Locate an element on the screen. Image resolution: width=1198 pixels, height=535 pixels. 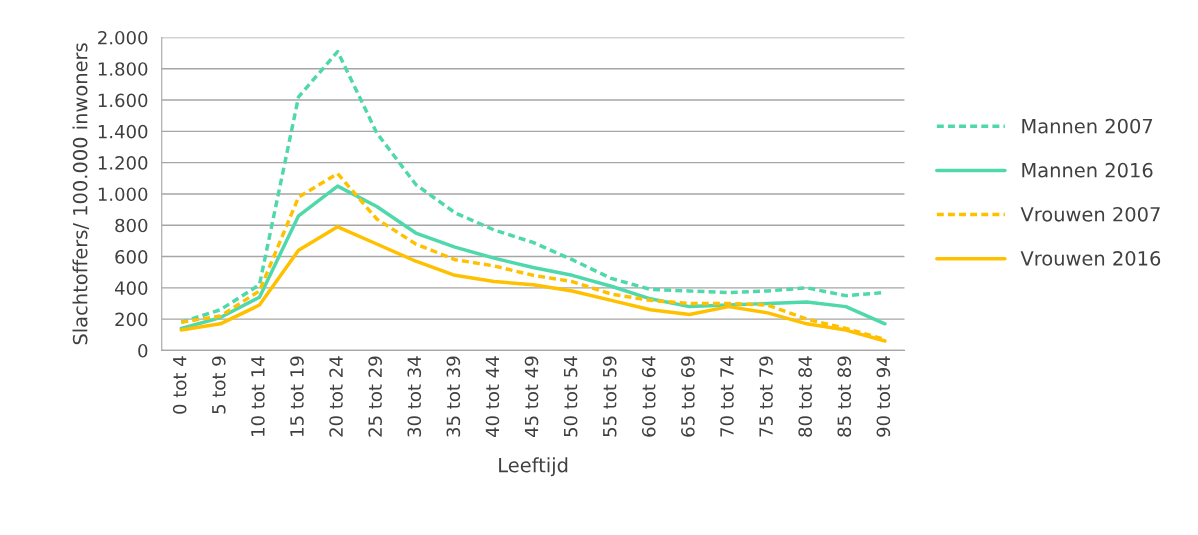
y-tick-label: 400 is located at coordinates (131, 288).